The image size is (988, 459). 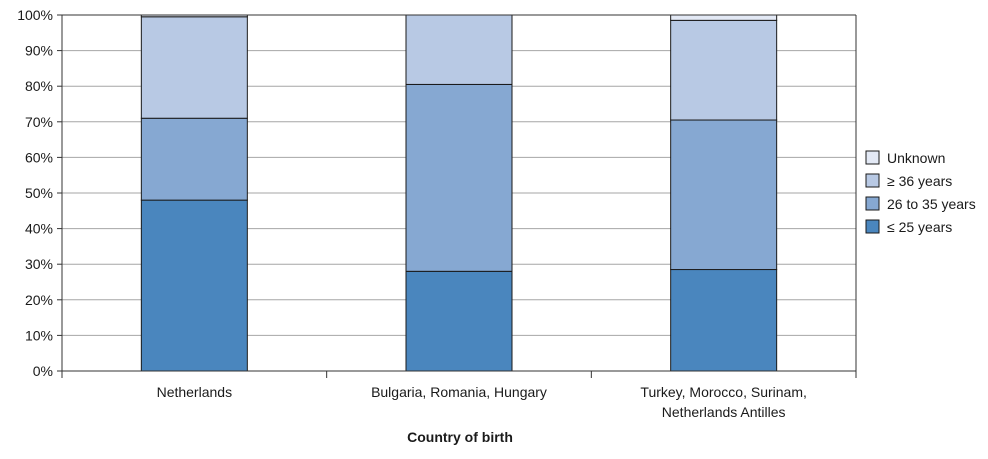 I want to click on y-tick-label: 30%, so click(x=39, y=264).